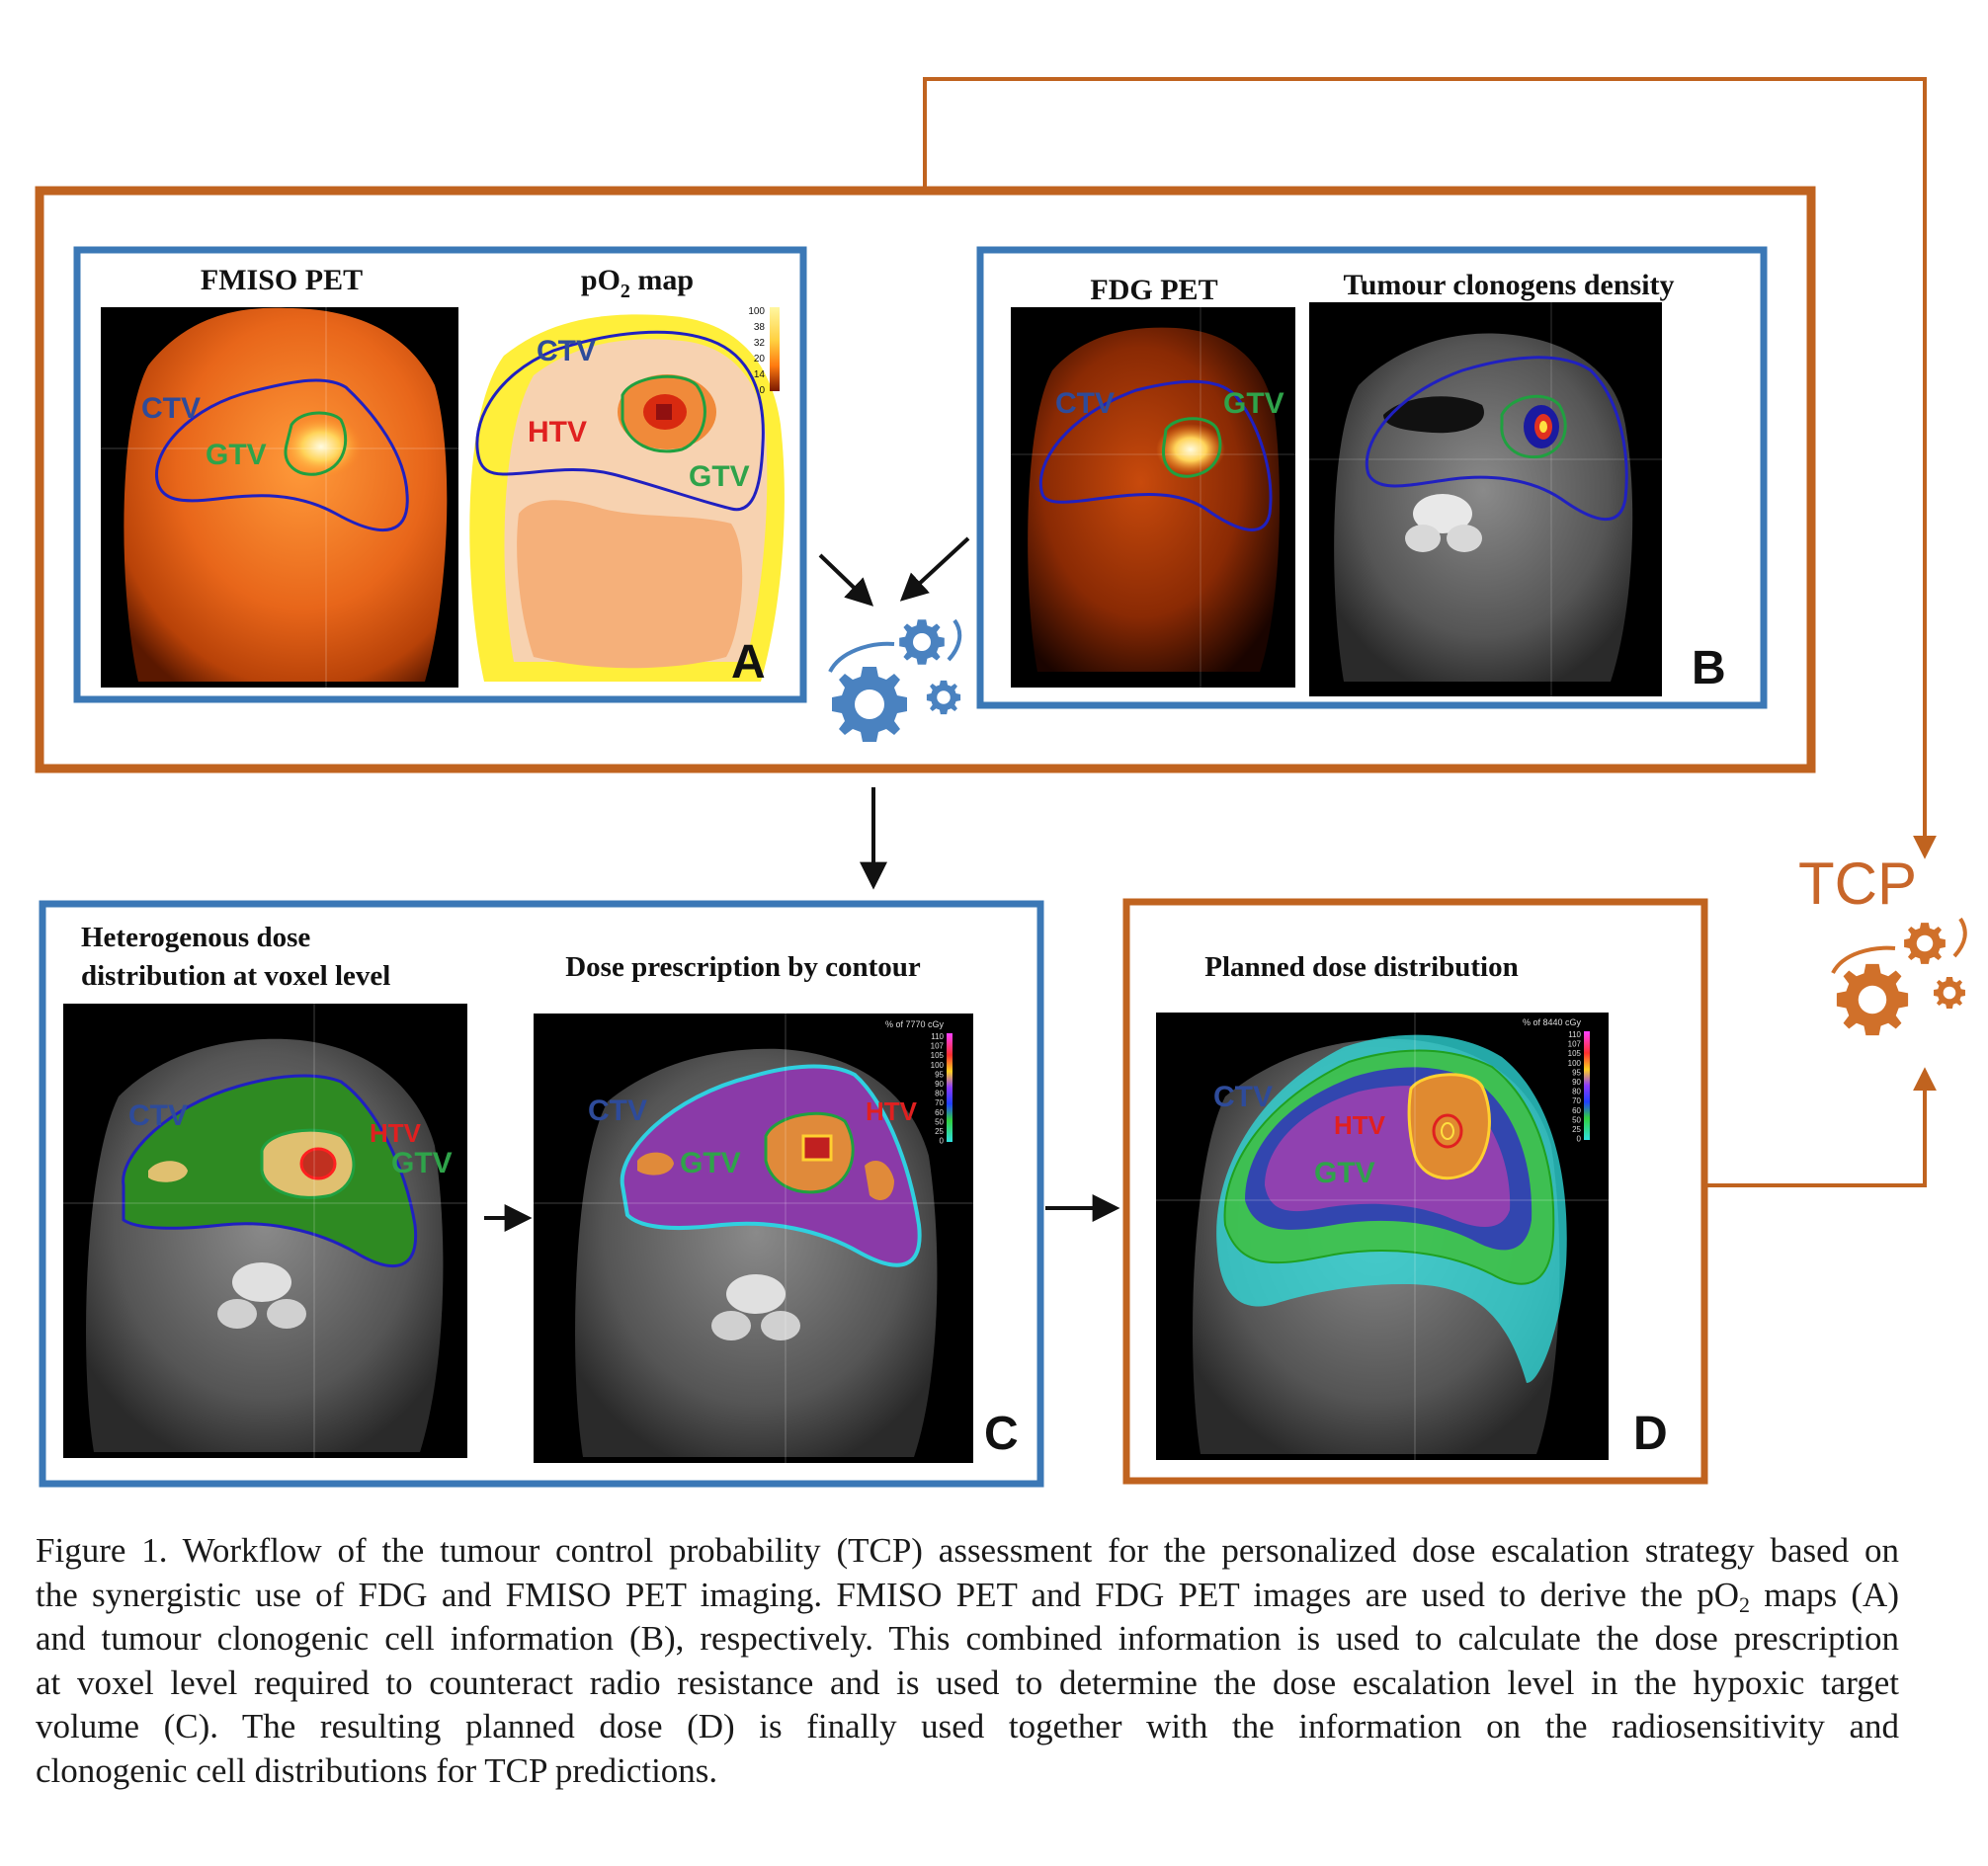 This screenshot has height=1866, width=1988. Describe the element at coordinates (1820, 1127) in the screenshot. I see `arrow-d-to-tcp` at that location.